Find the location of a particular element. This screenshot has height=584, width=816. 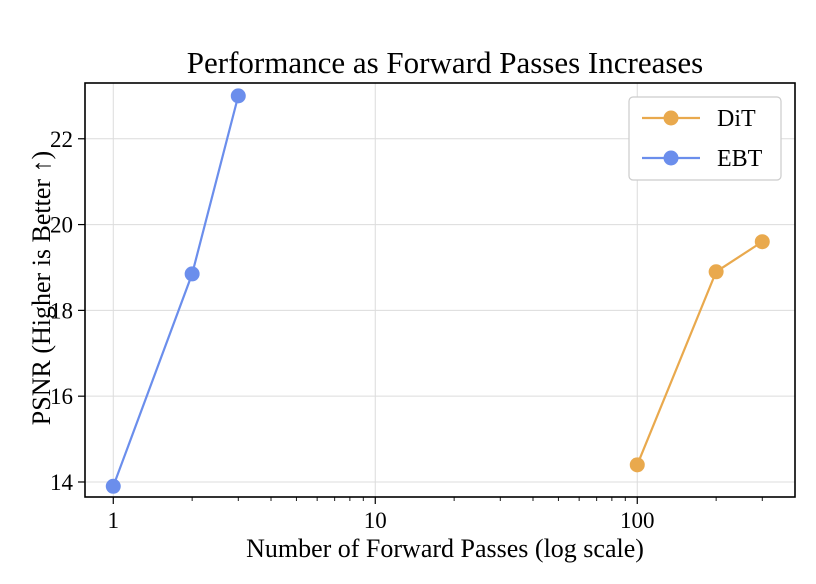

legend-label-dit: DiT is located at coordinates (736, 119).